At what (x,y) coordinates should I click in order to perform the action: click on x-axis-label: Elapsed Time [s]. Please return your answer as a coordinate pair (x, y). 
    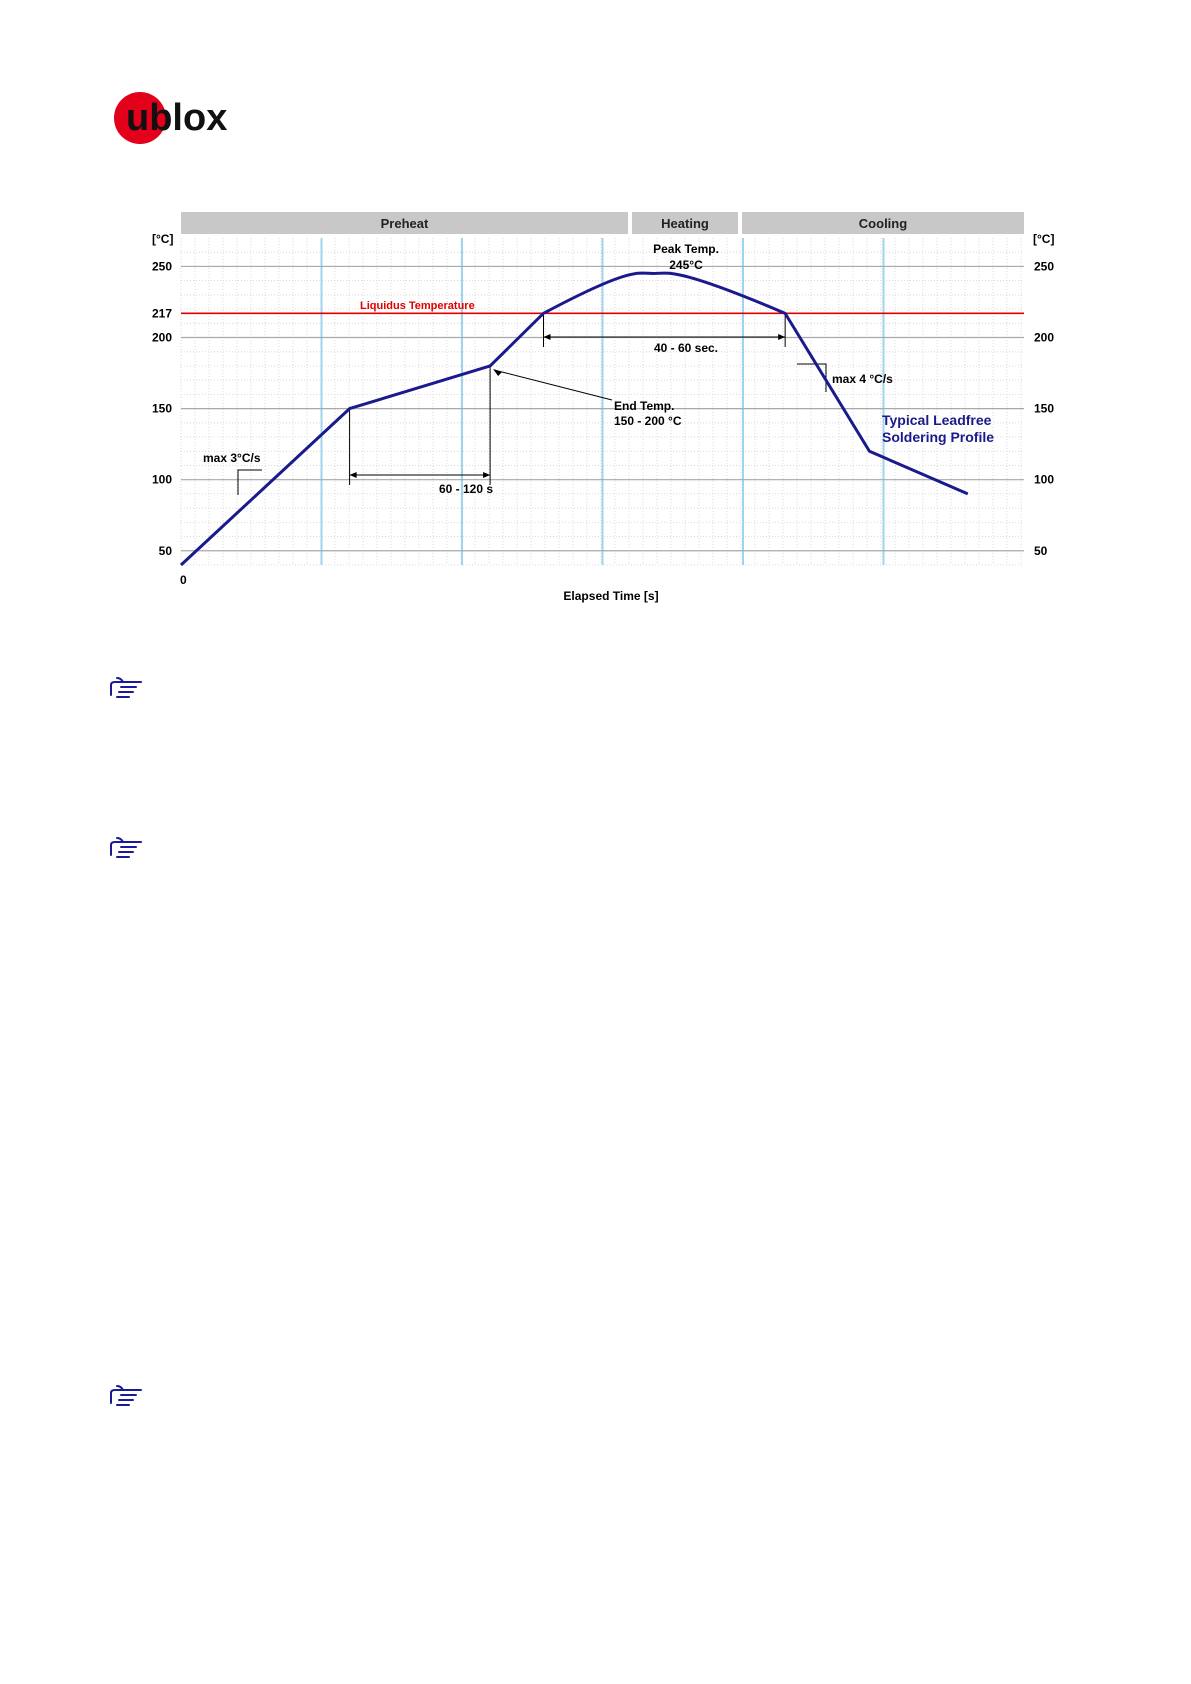
    Looking at the image, I should click on (610, 596).